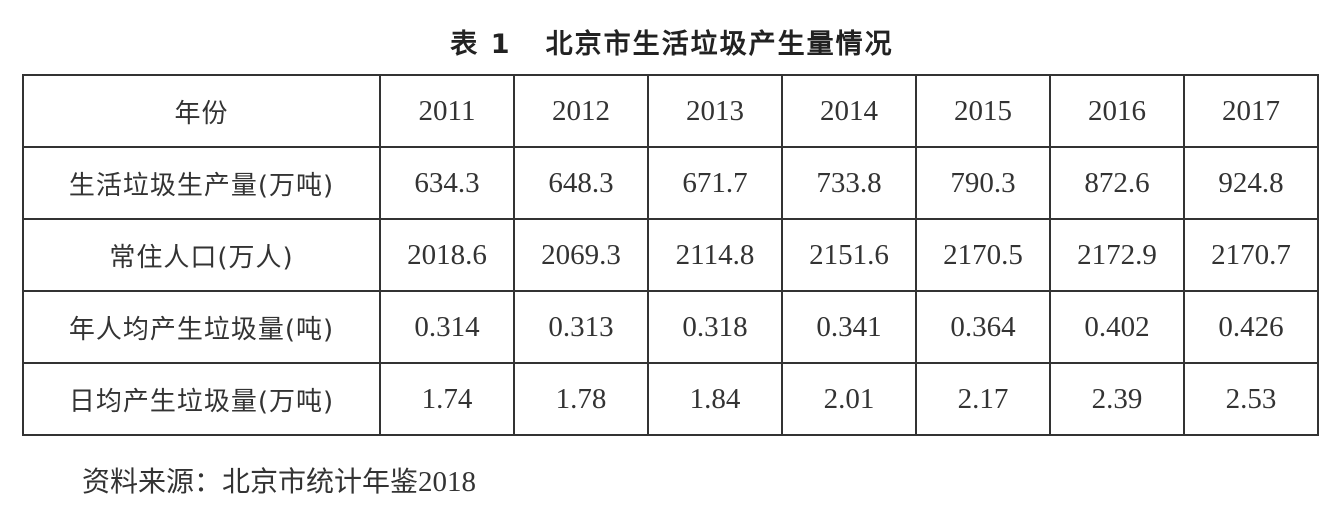  What do you see at coordinates (983, 327) in the screenshot?
I see `value-cell: 0.364` at bounding box center [983, 327].